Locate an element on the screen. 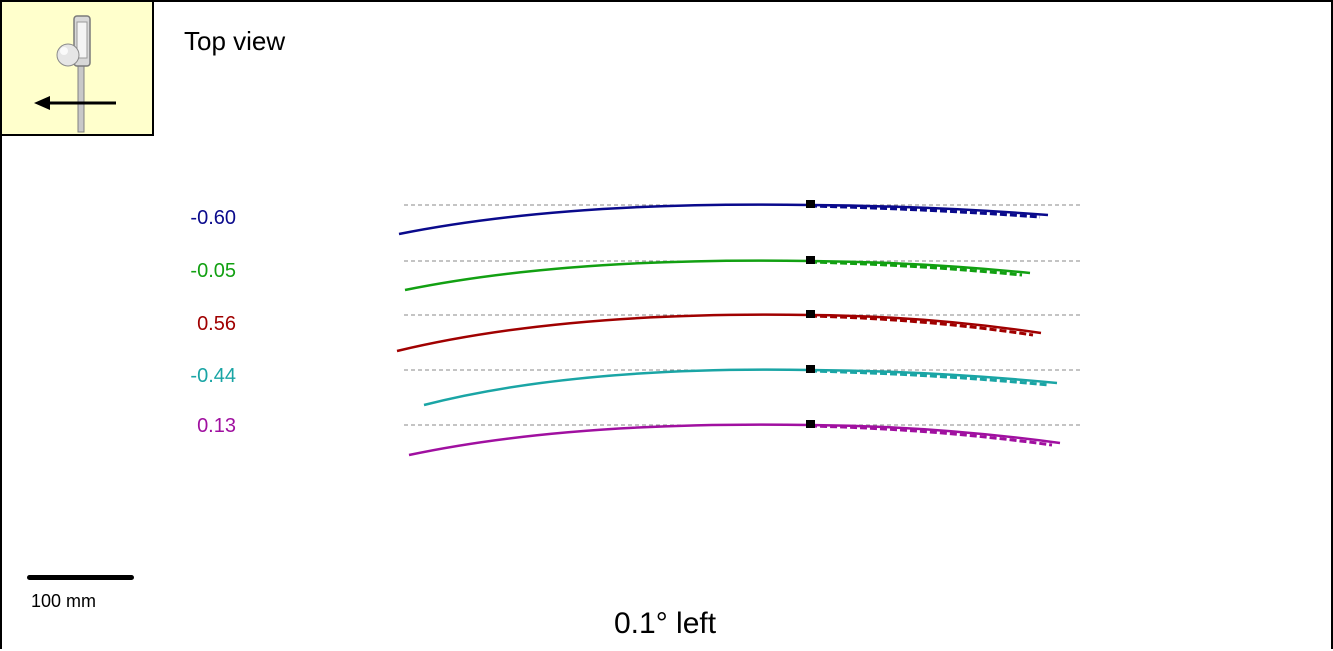 This screenshot has height=651, width=1333. series-label: -0.44 is located at coordinates (213, 376).